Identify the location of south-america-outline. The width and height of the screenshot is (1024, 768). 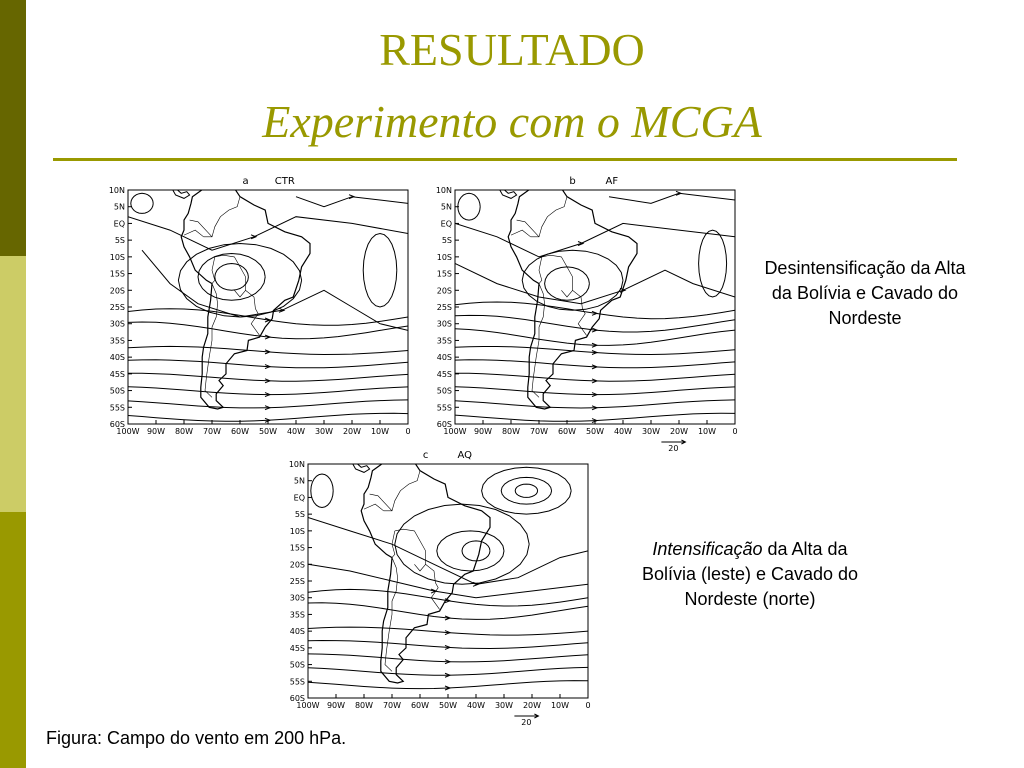
(572, 300).